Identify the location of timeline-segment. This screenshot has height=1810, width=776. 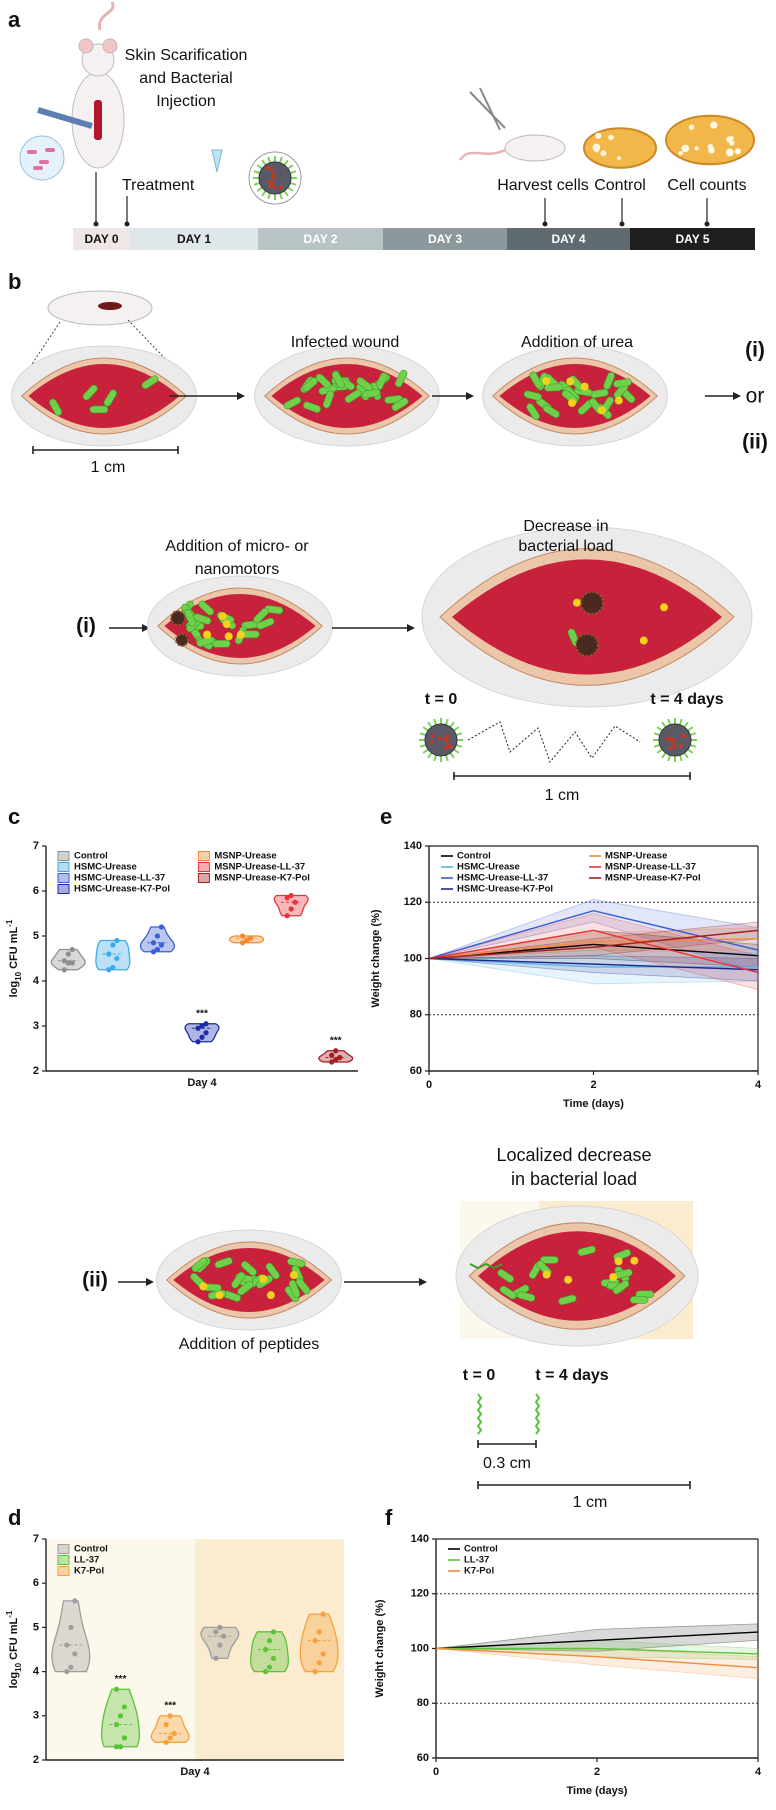
(101, 239).